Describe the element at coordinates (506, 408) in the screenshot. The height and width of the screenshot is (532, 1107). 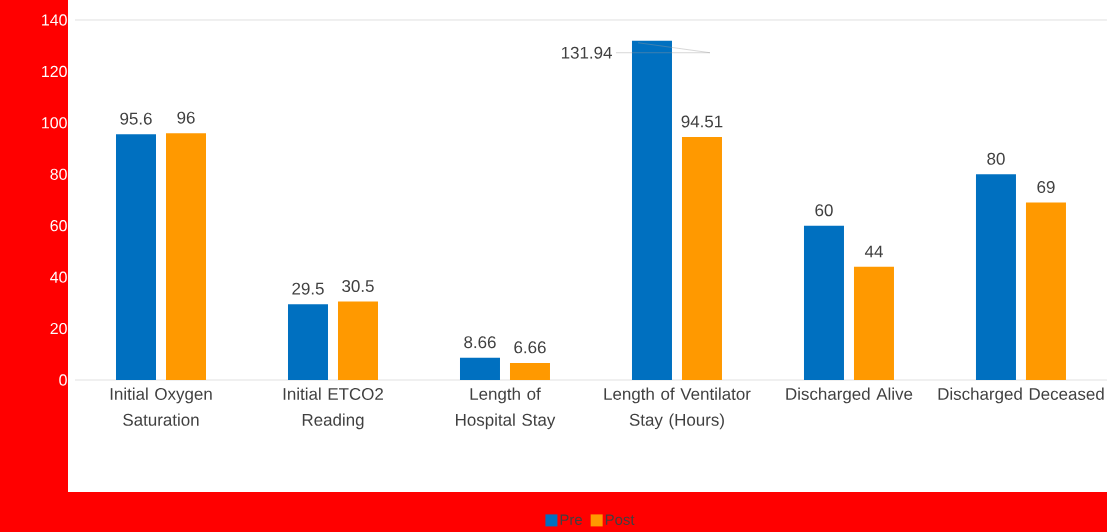
I see `x-tick-label: Length of Hospital Stay` at that location.